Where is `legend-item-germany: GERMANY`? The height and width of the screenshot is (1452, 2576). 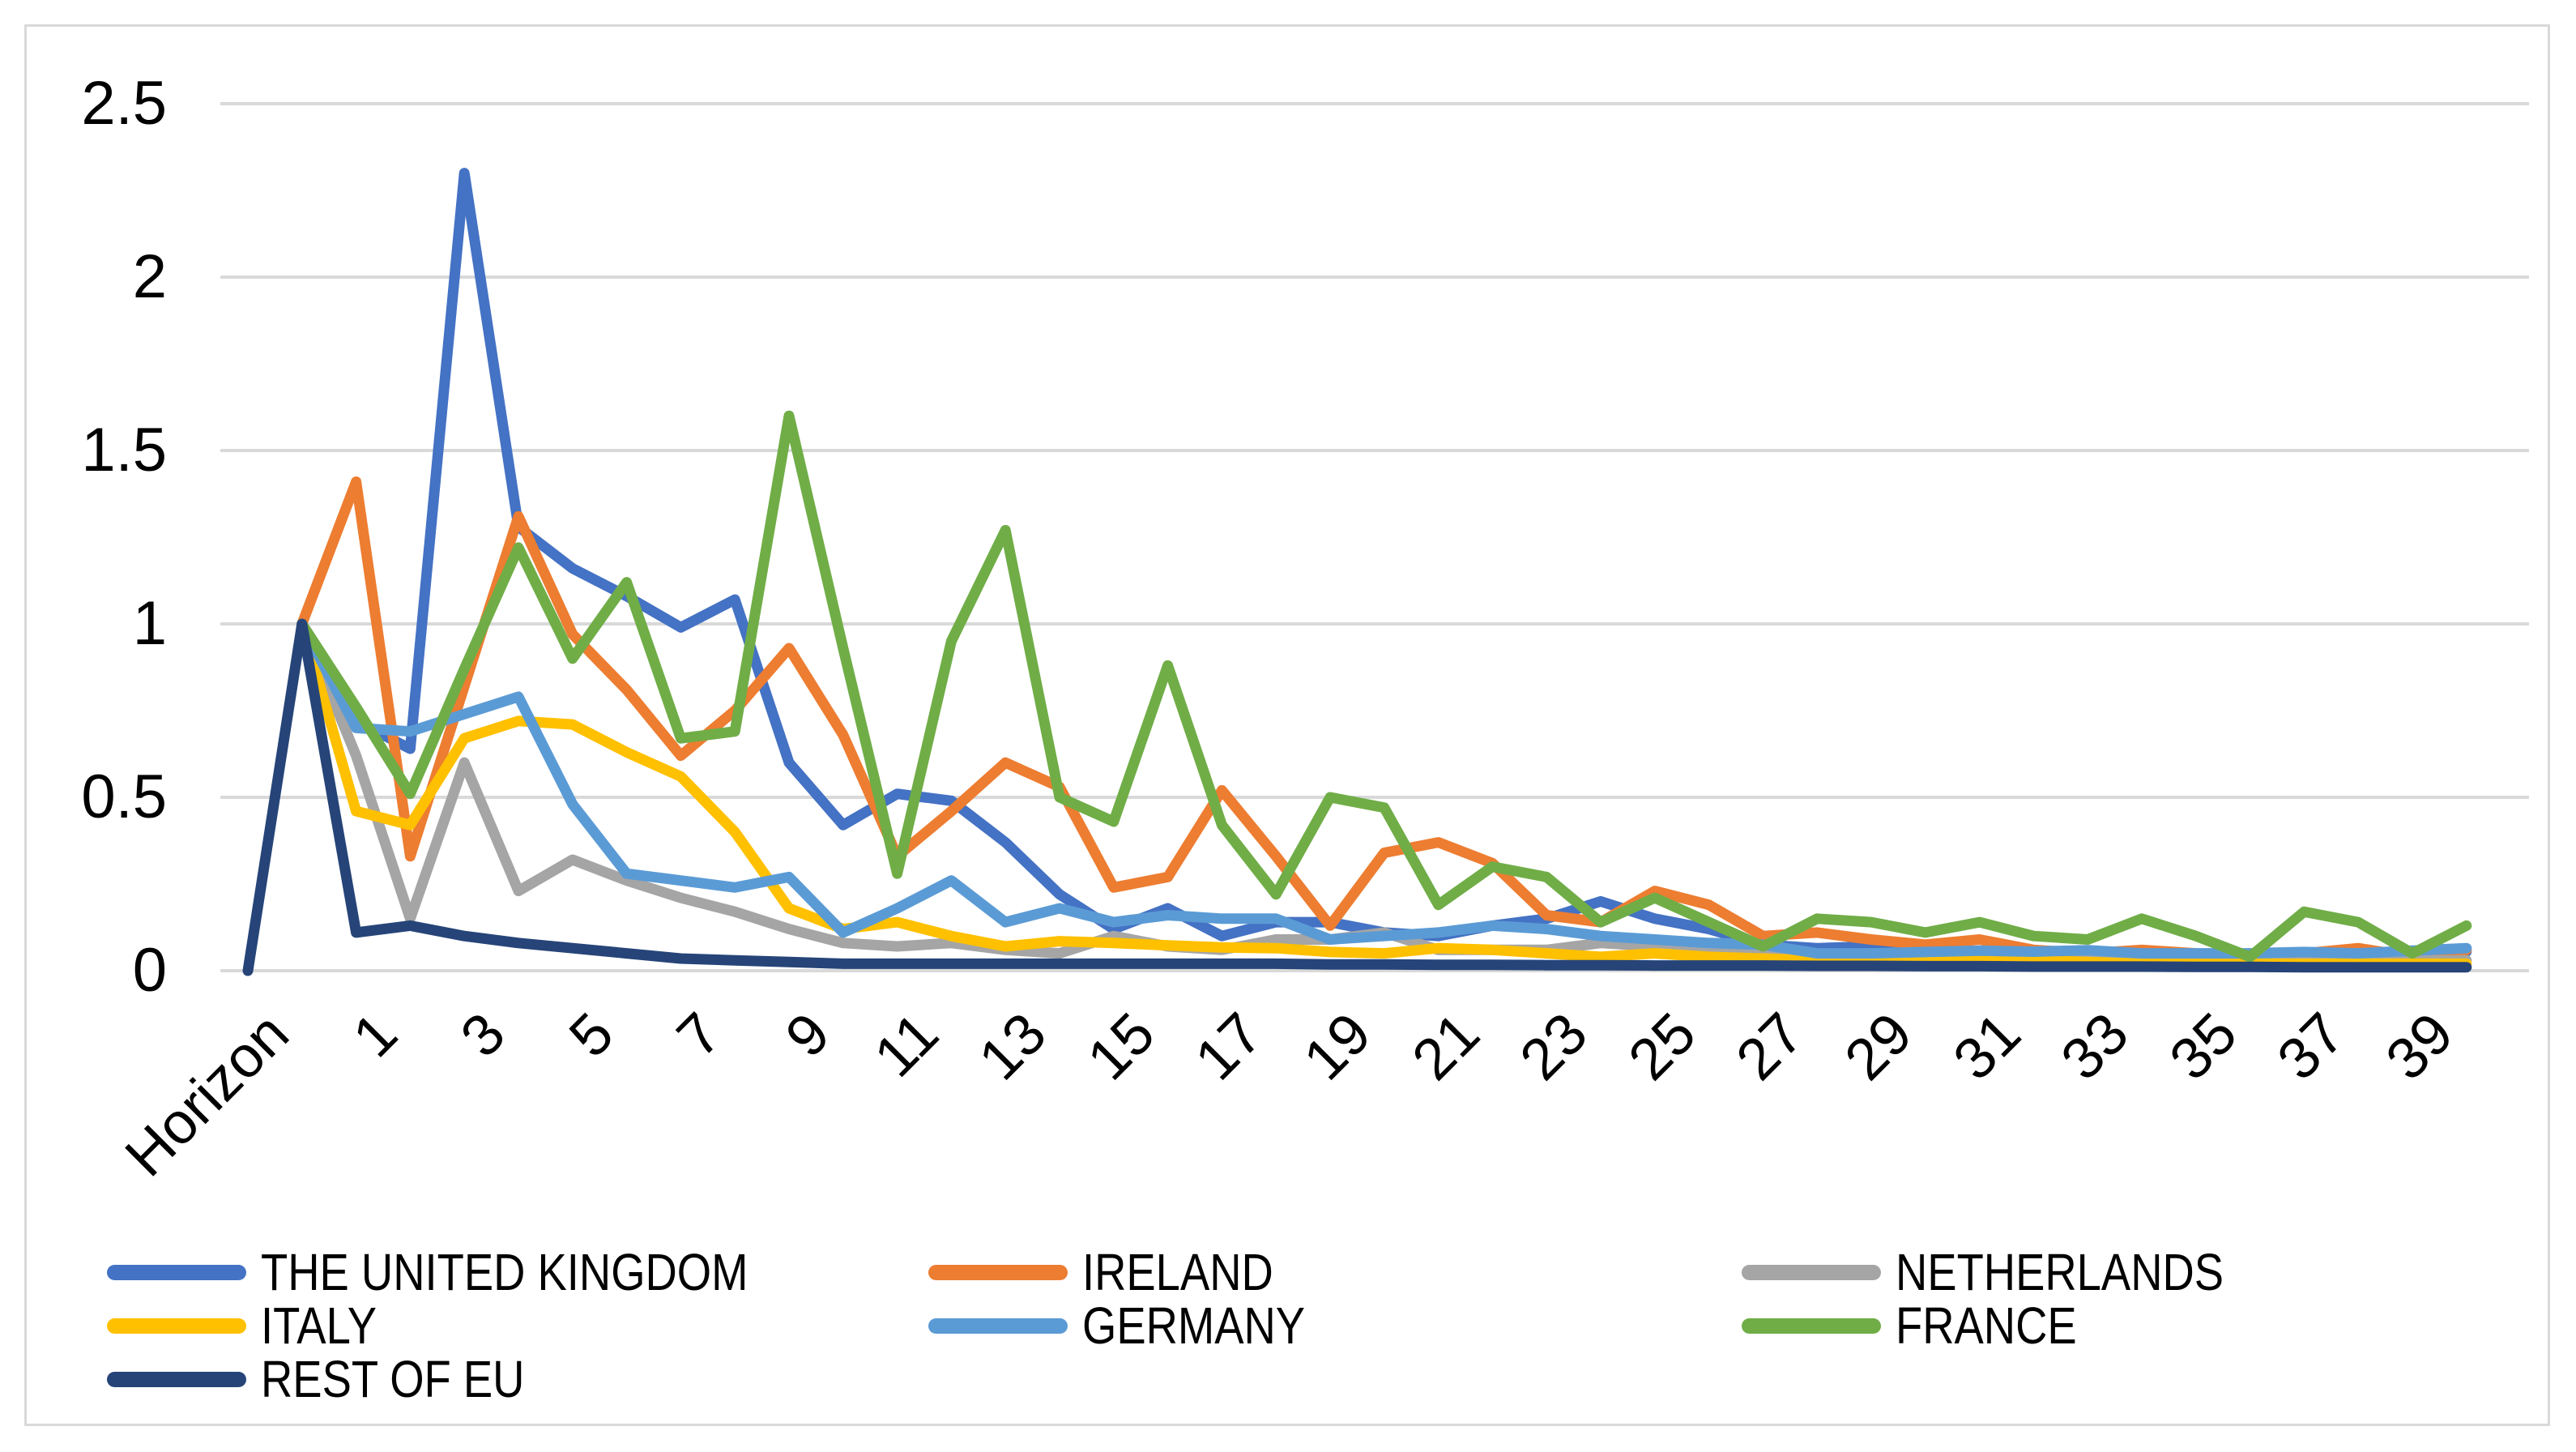
legend-item-germany: GERMANY is located at coordinates (1137, 1325).